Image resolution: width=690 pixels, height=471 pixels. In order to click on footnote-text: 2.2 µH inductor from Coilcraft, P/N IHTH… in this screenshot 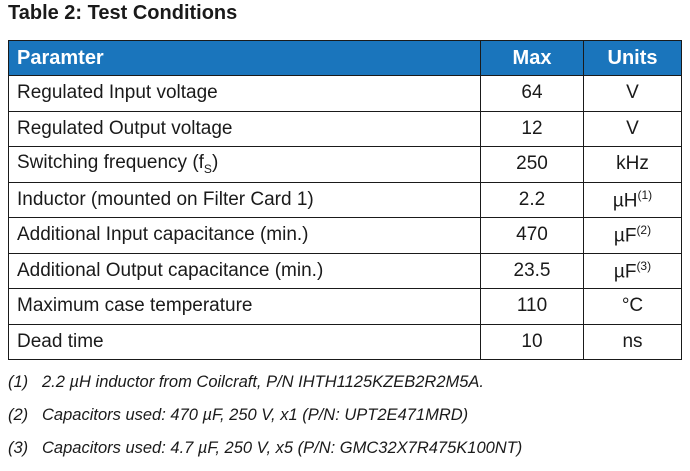, I will do `click(263, 382)`.